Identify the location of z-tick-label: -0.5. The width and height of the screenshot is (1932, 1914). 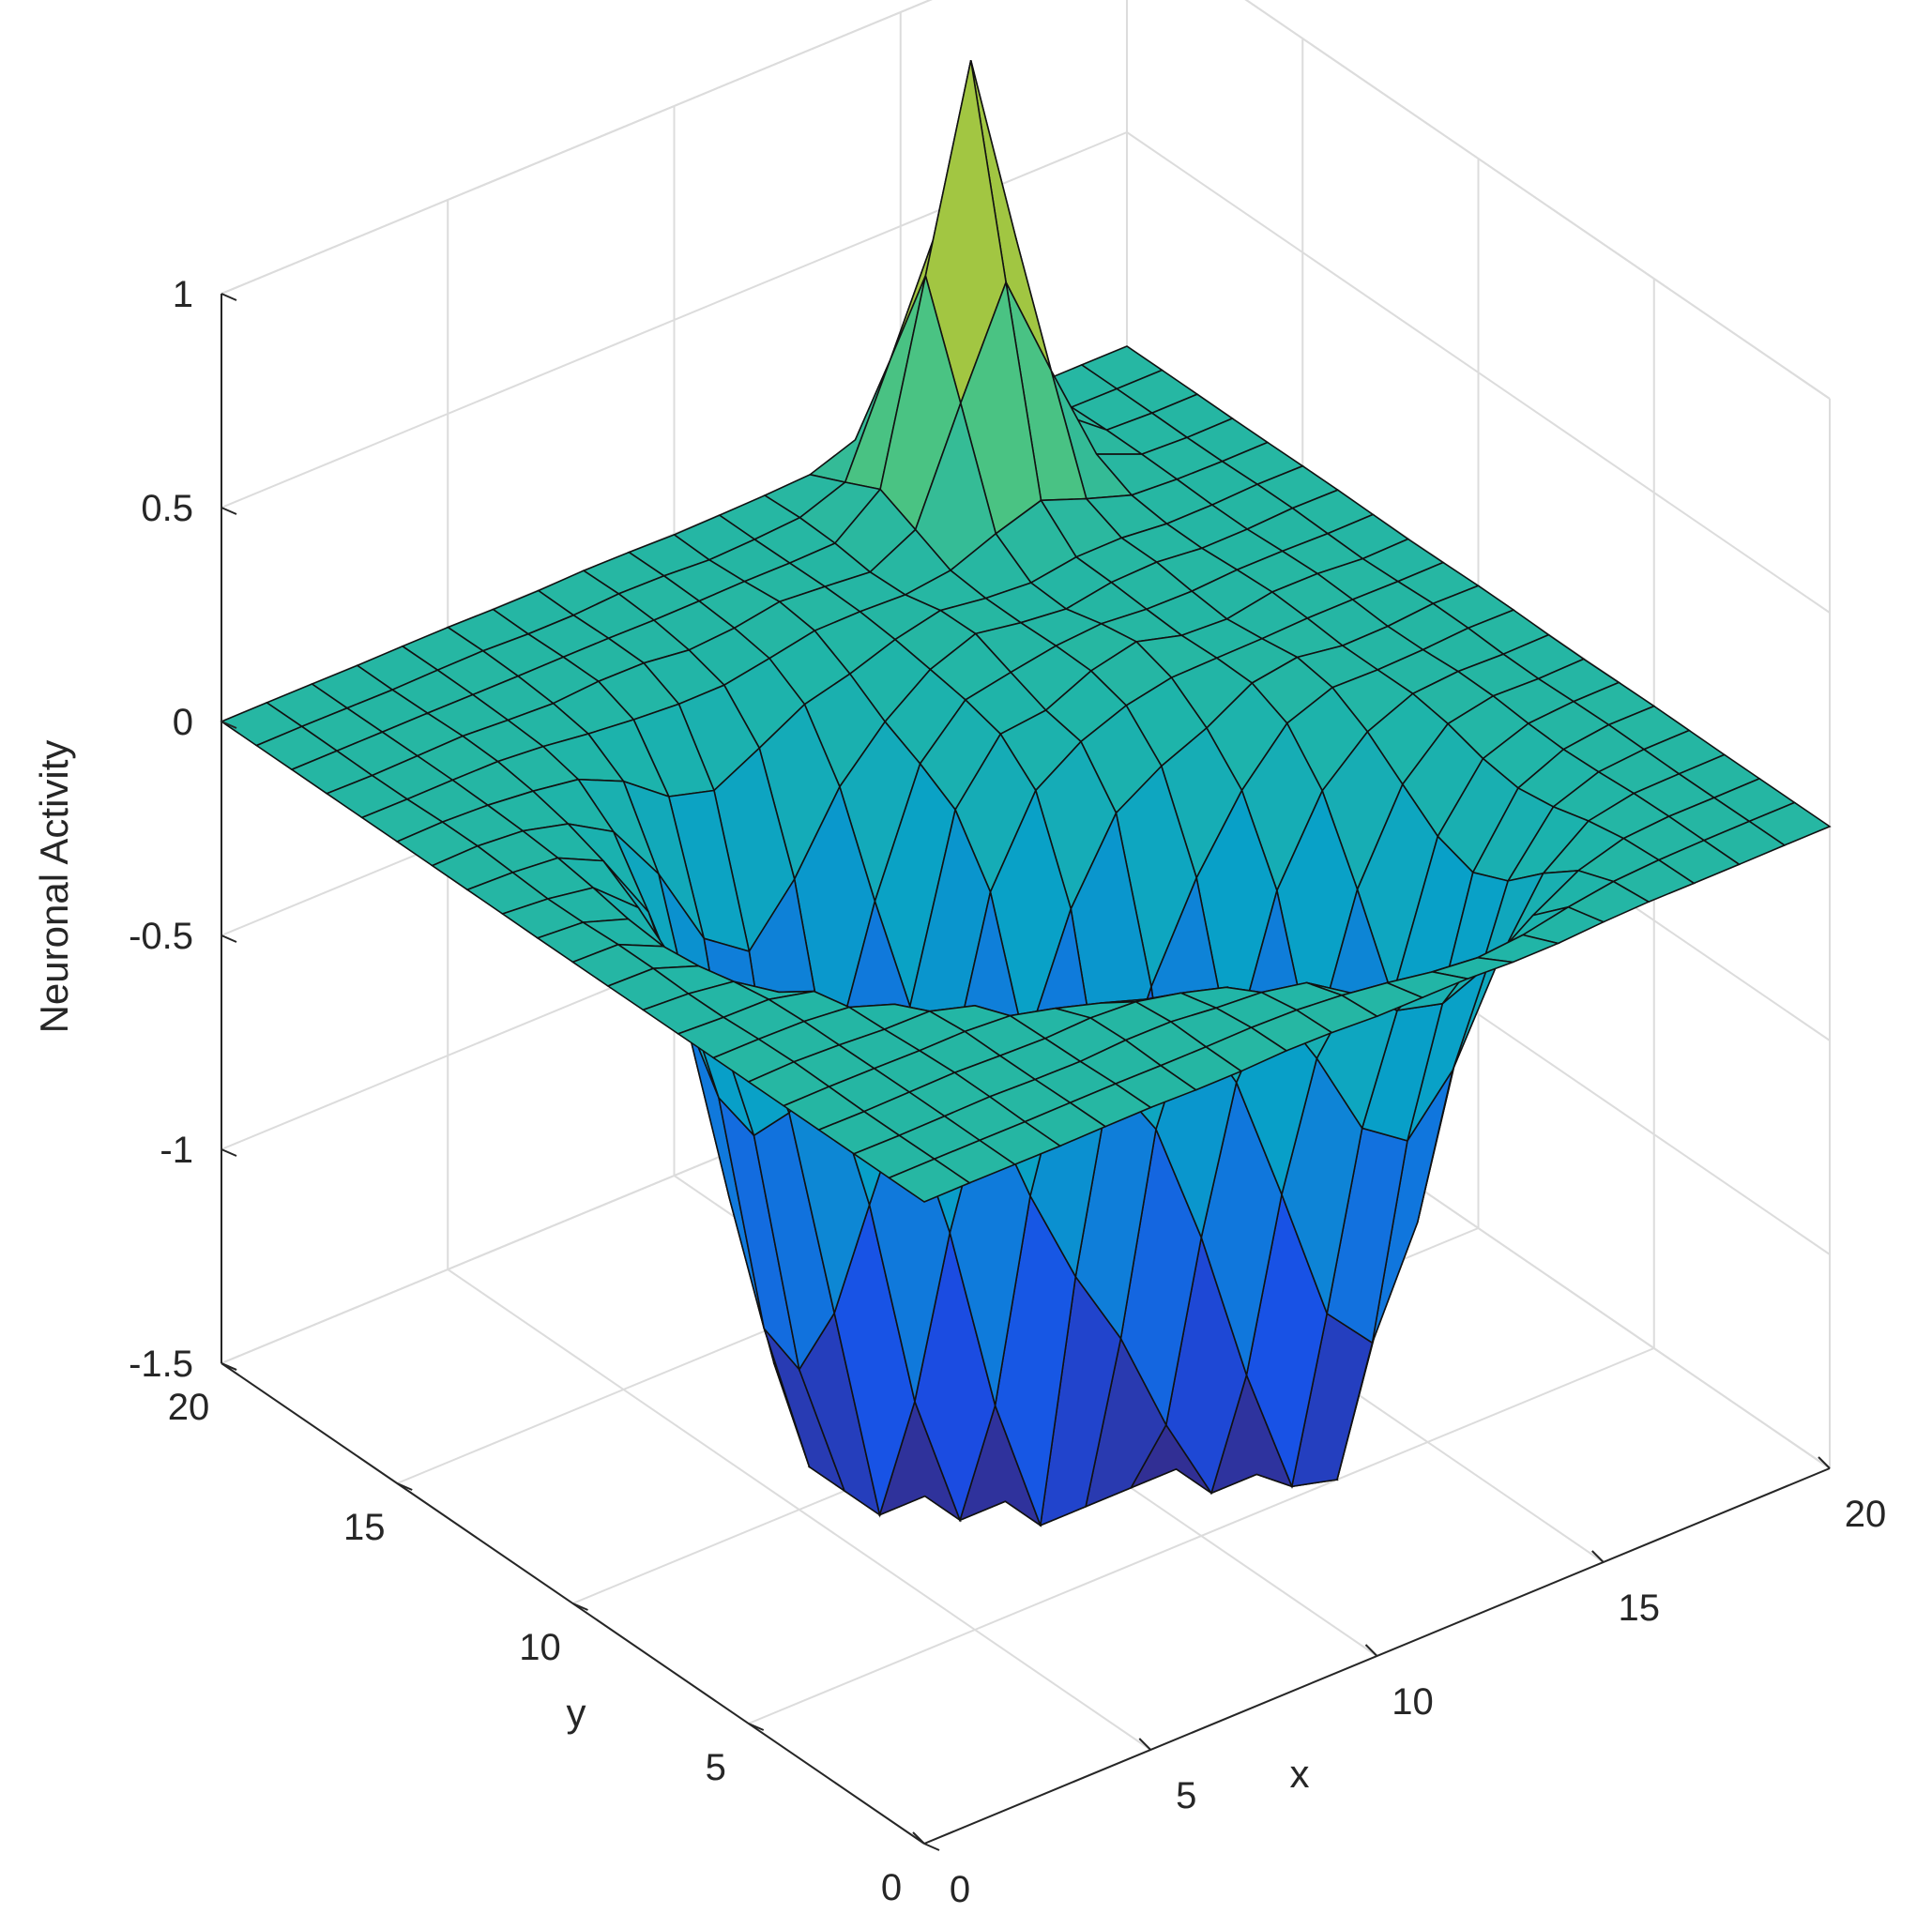
(161, 936).